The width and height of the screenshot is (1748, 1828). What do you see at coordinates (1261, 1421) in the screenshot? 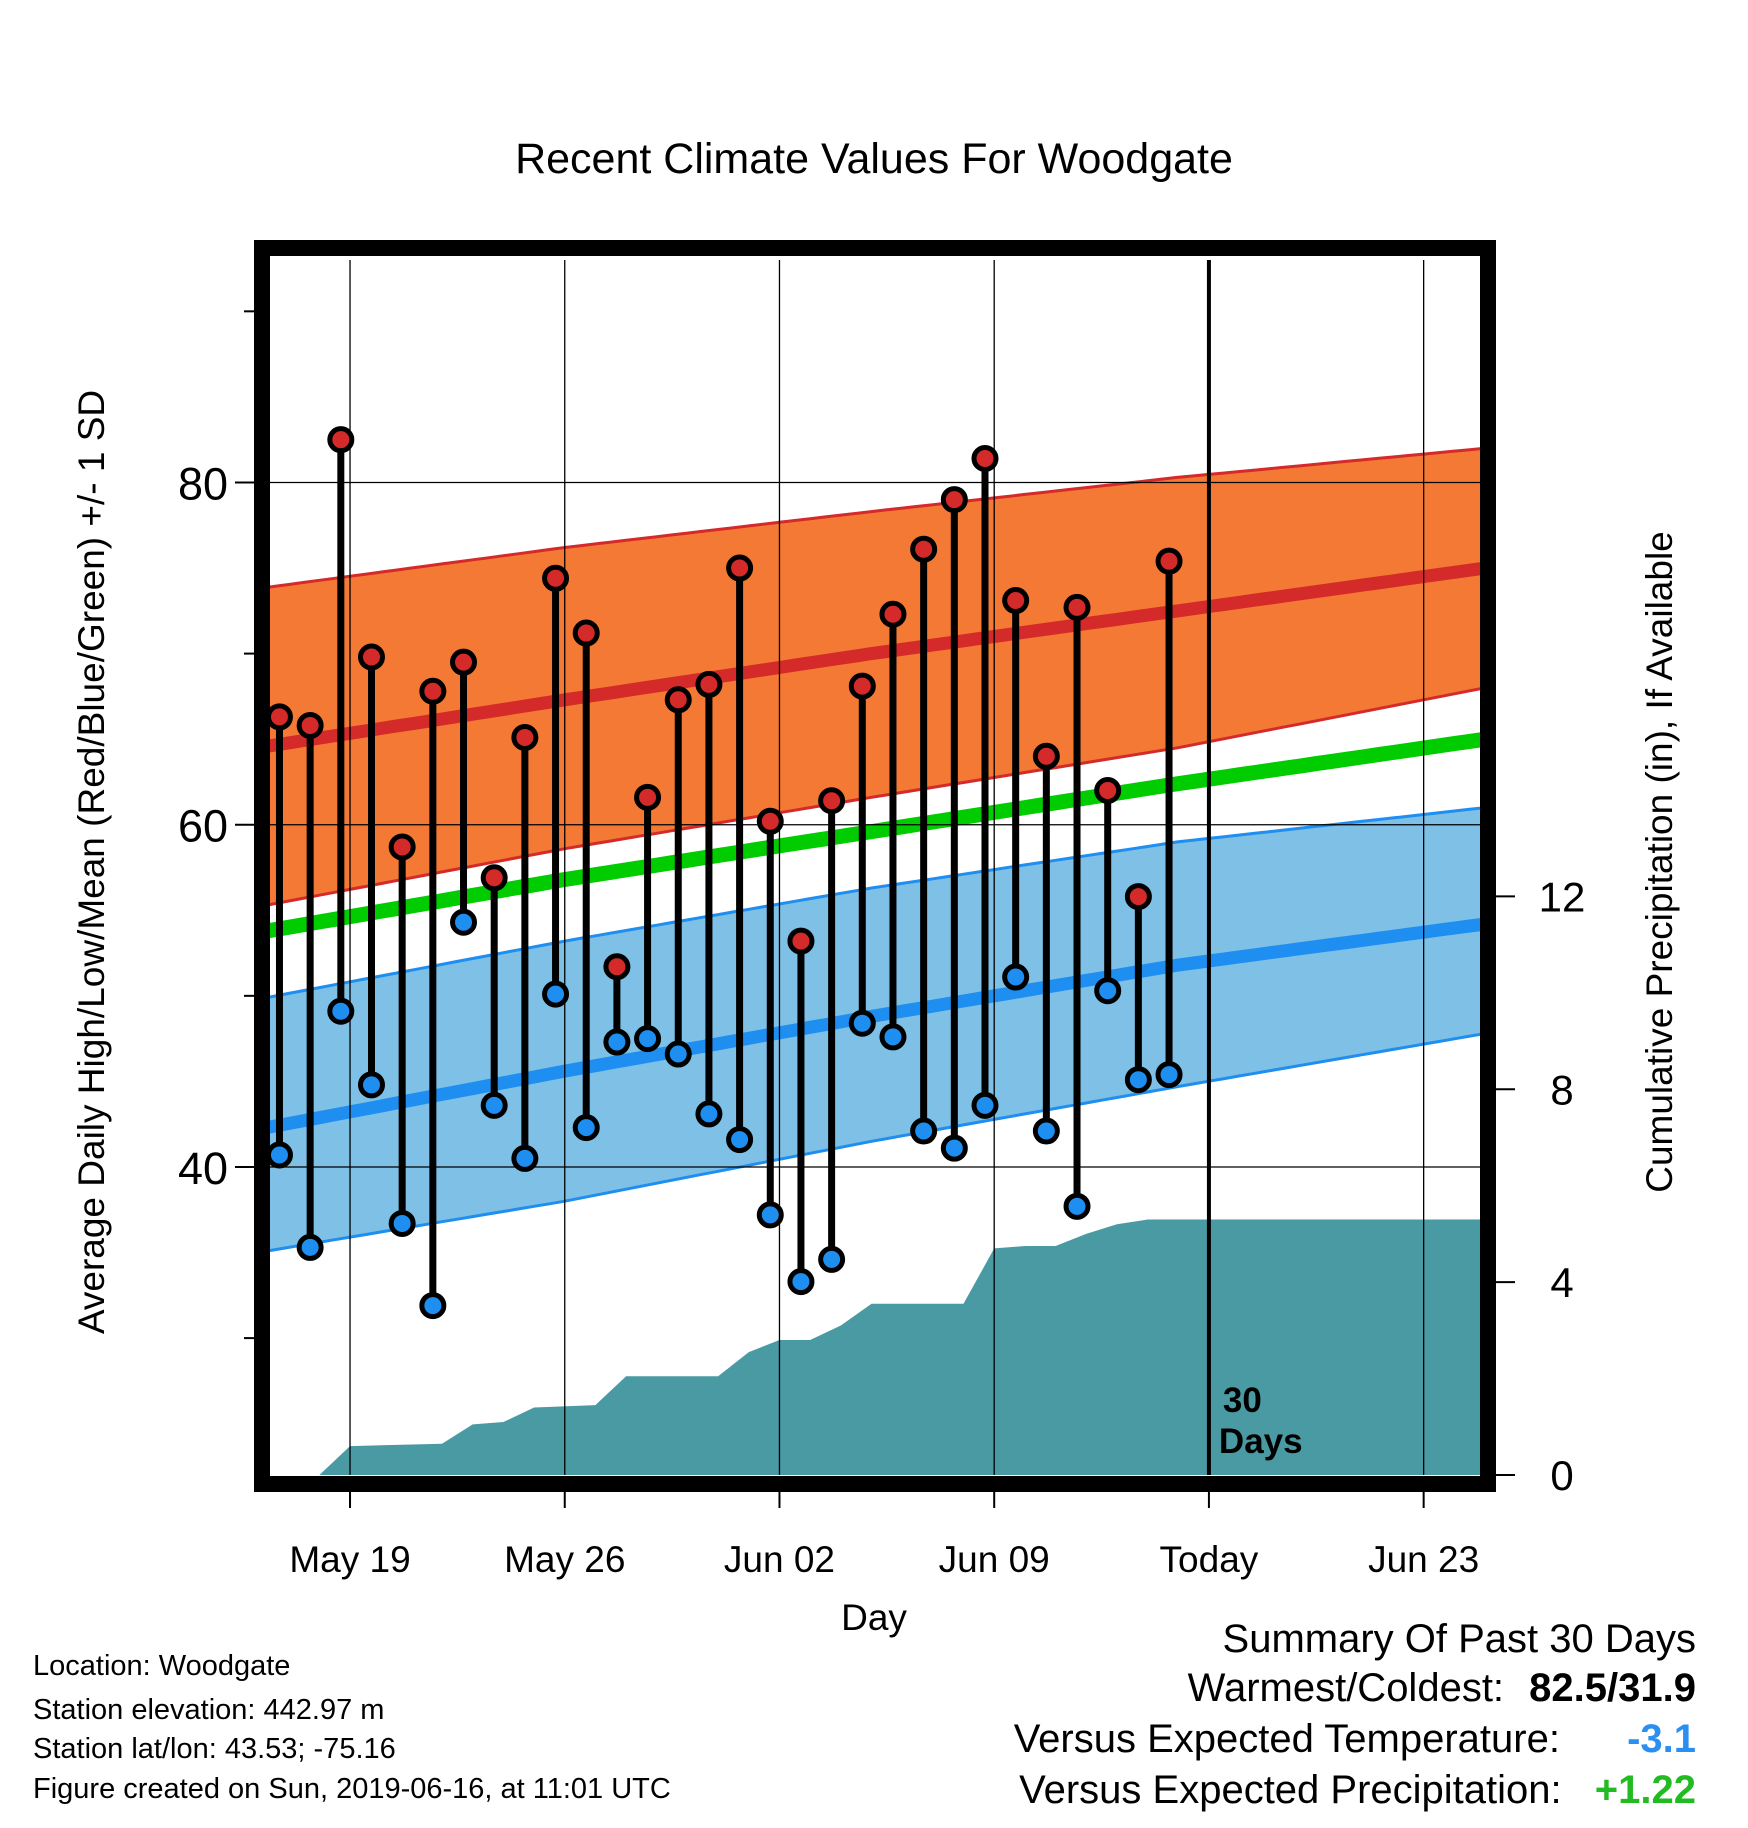
I see `today-note: 30 Days` at bounding box center [1261, 1421].